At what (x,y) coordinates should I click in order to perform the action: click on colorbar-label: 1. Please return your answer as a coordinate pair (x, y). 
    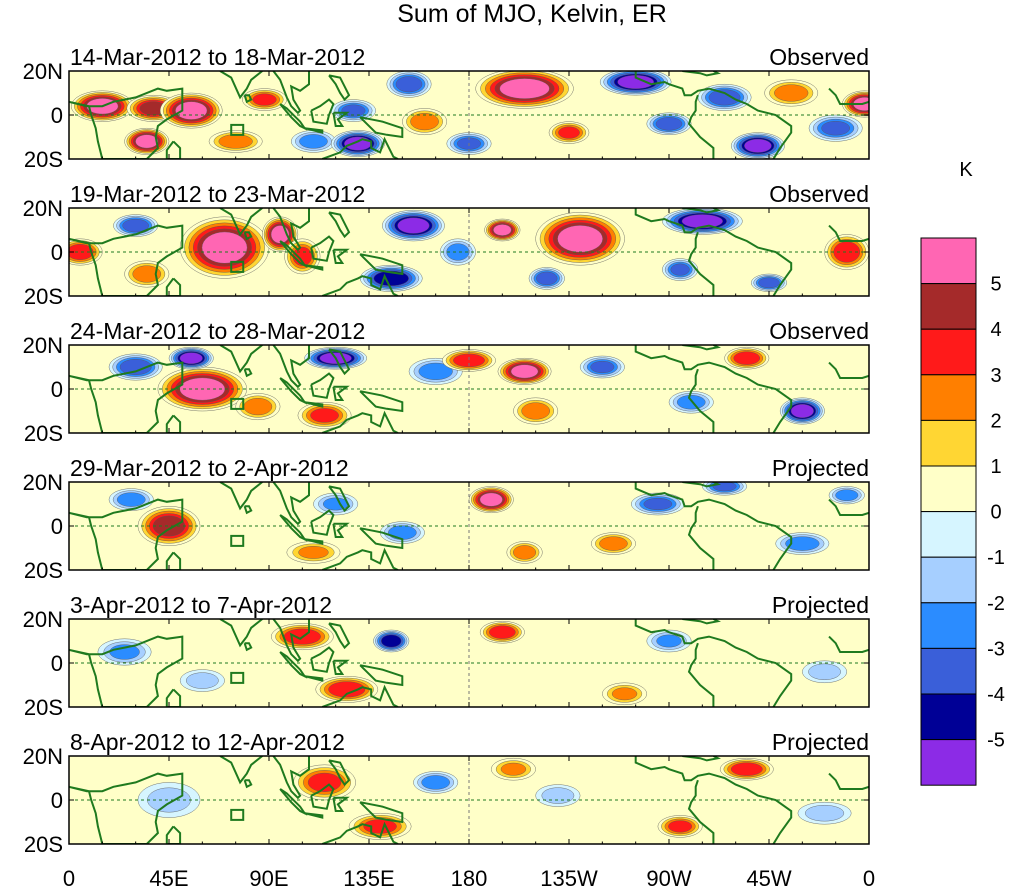
    Looking at the image, I should click on (995, 467).